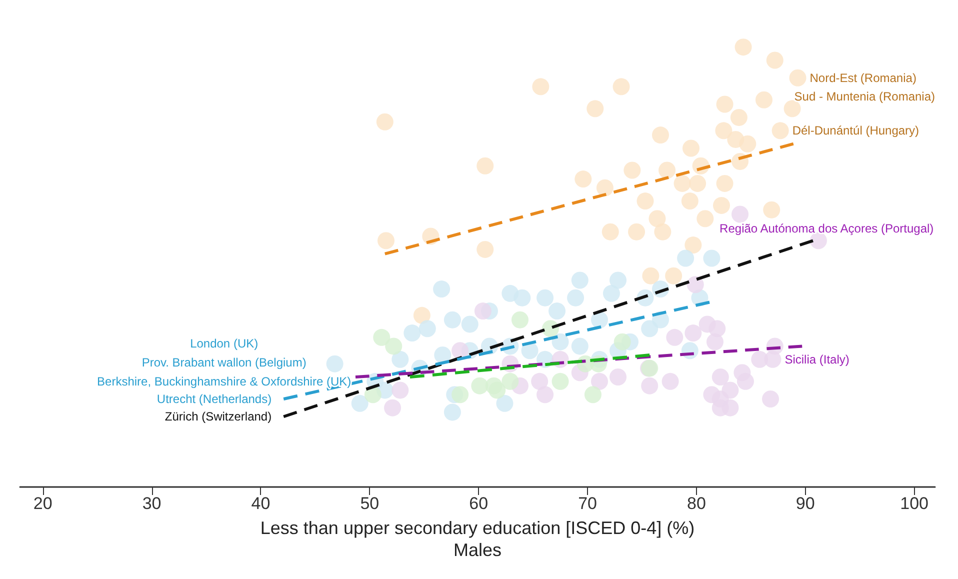  Describe the element at coordinates (914, 503) in the screenshot. I see `x-tick-label: 100` at that location.